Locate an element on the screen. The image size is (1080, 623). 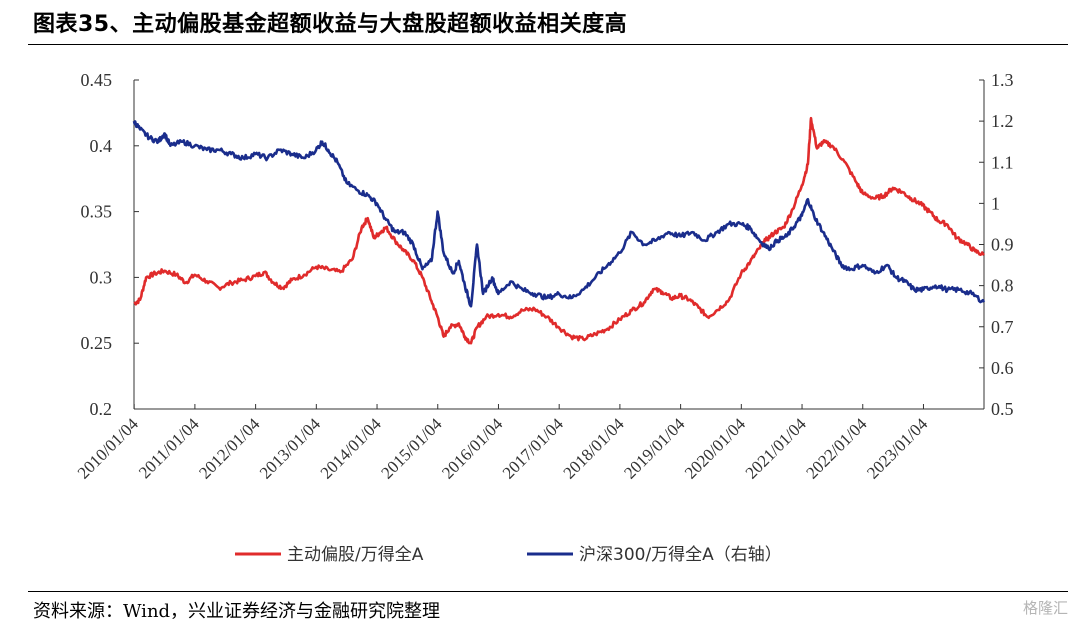
y-left-tick-label: 0.45 is located at coordinates (97, 80).